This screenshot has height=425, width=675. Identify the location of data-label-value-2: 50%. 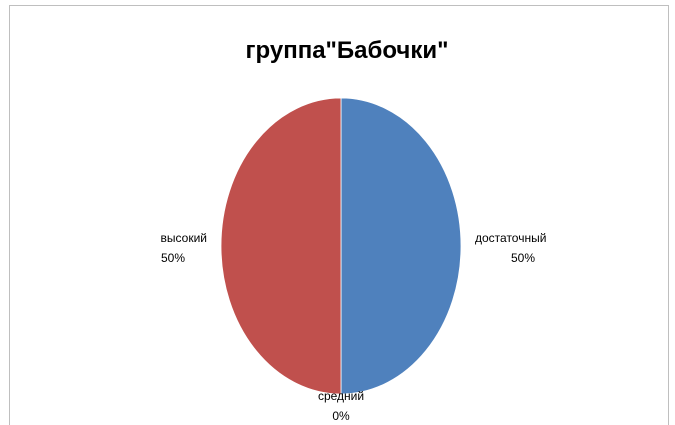
(173, 258).